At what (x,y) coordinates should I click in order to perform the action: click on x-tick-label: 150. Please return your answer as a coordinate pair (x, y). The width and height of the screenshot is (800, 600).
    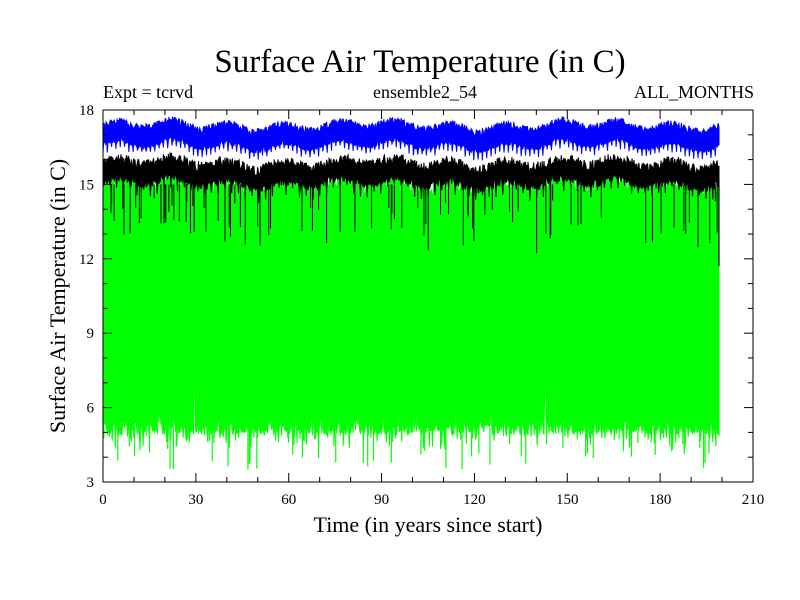
    Looking at the image, I should click on (567, 500).